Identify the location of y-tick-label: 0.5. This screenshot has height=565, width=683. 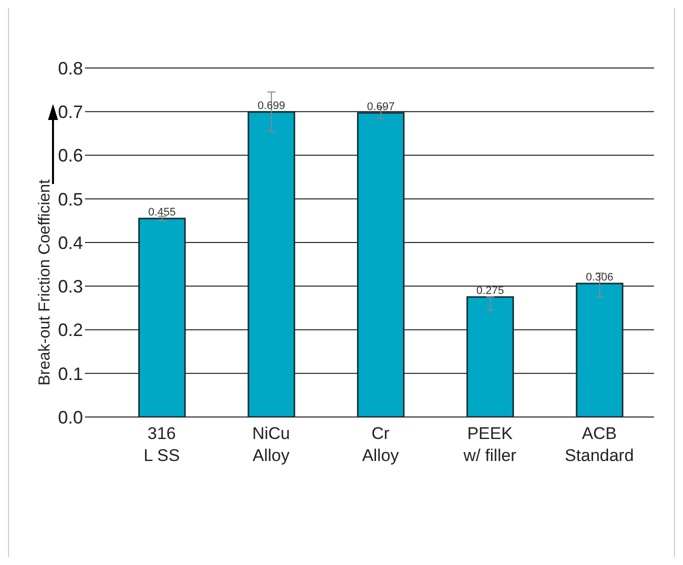
(70, 199).